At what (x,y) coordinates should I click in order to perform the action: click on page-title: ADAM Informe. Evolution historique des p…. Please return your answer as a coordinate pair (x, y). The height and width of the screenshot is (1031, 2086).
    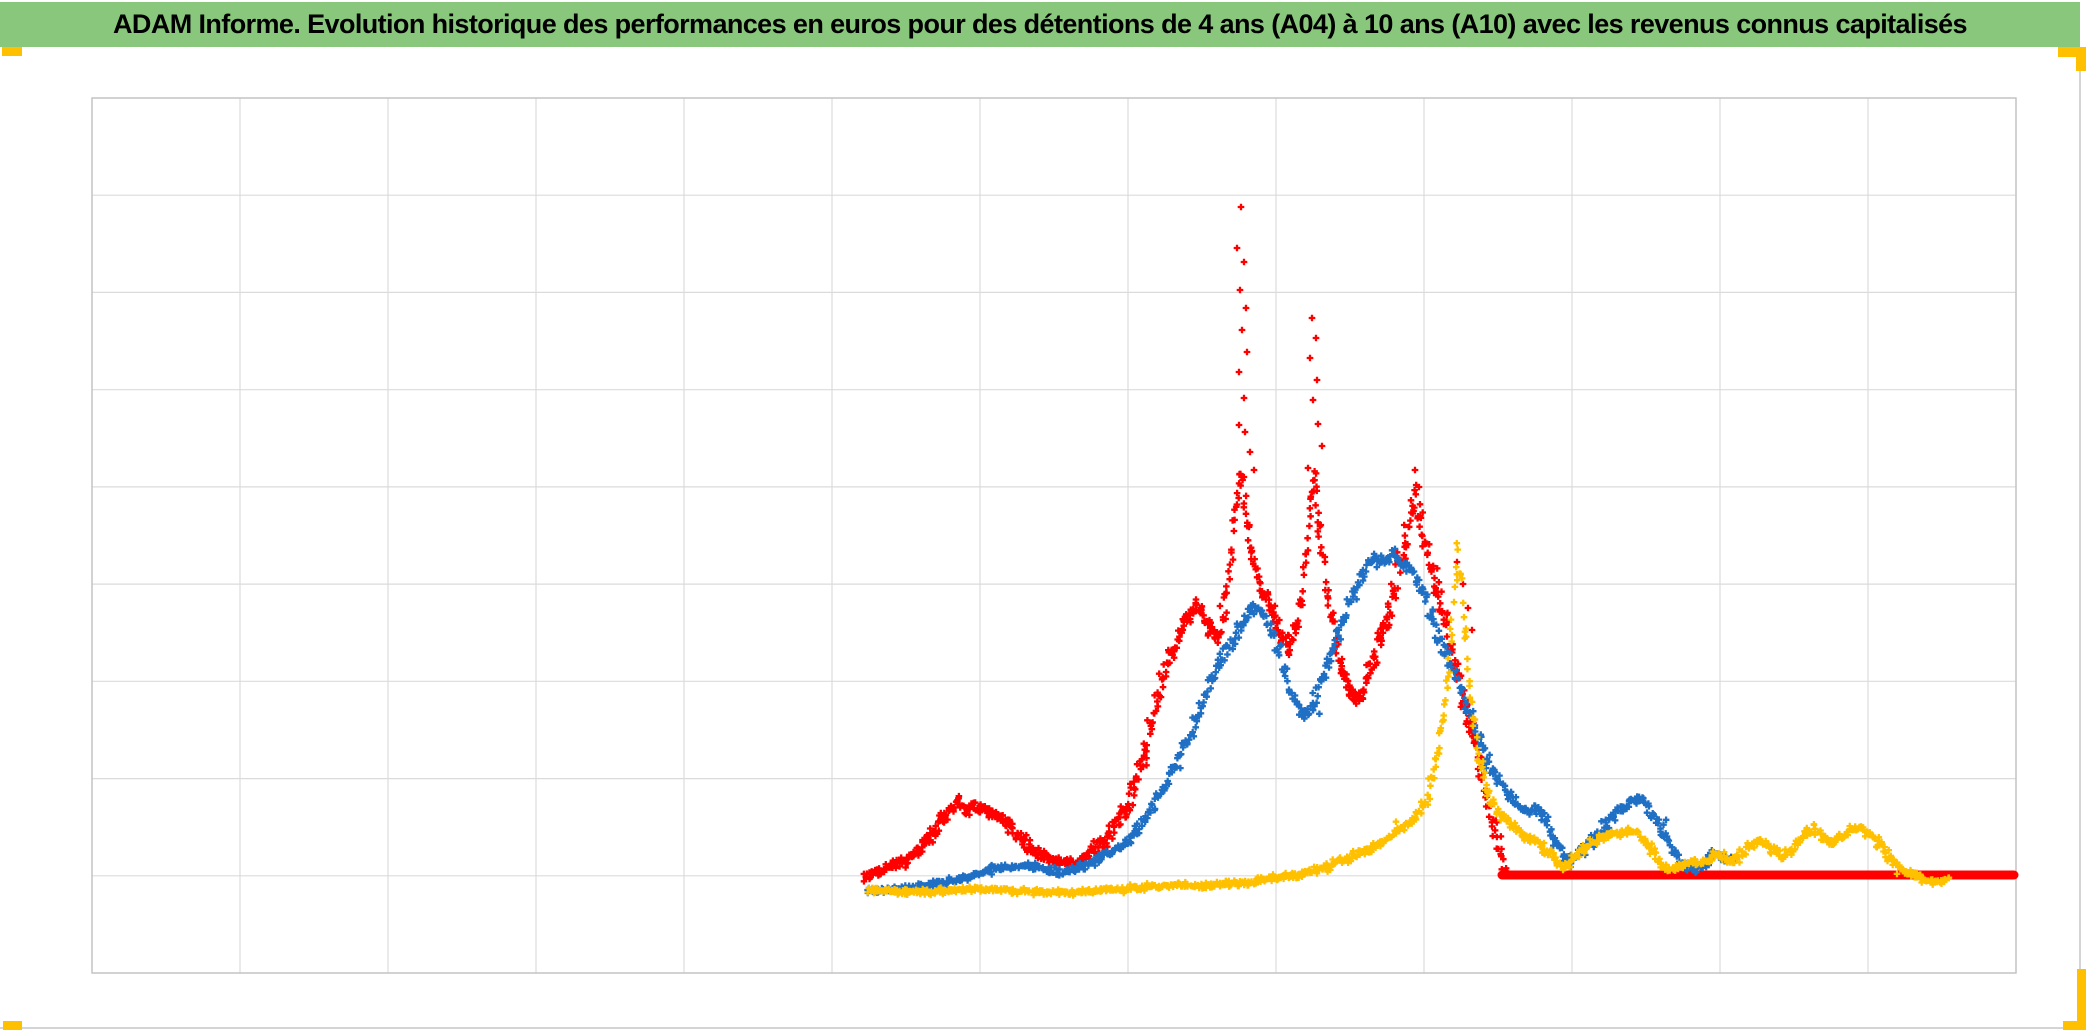
    Looking at the image, I should click on (1040, 24).